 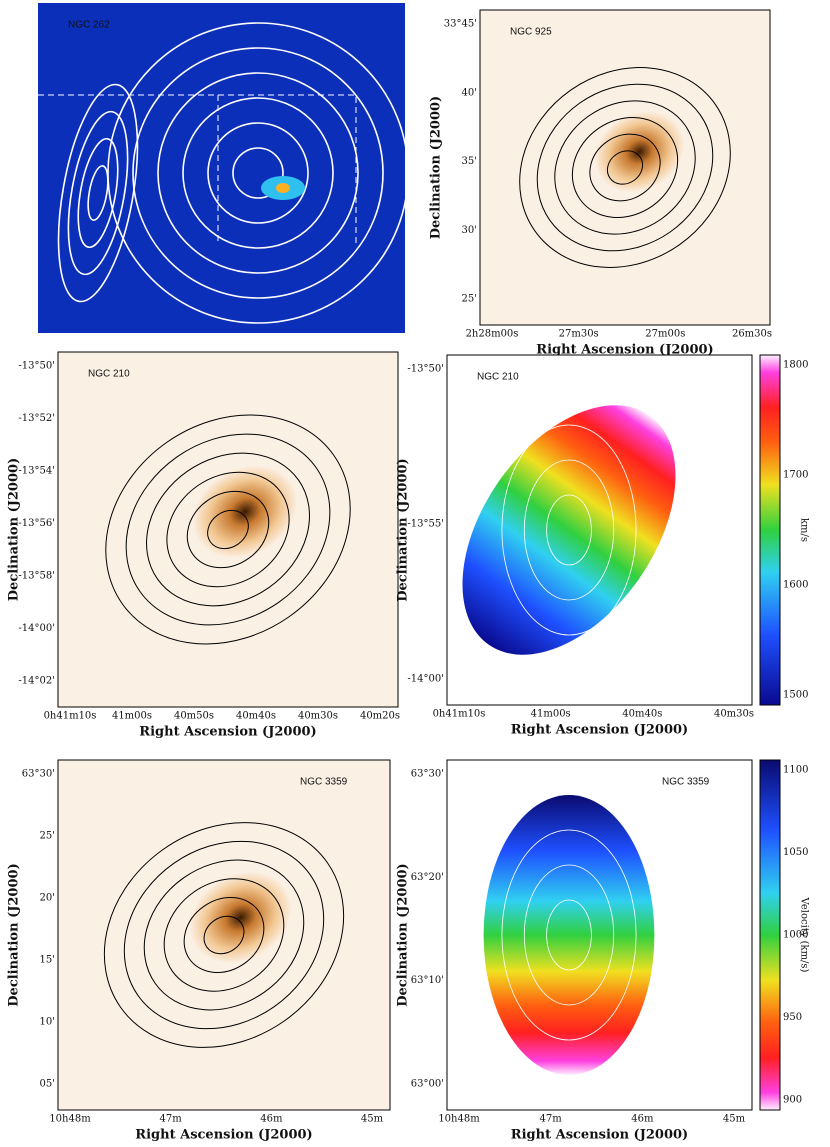 What do you see at coordinates (256, 716) in the screenshot?
I see `x-tick-label: 40m40s` at bounding box center [256, 716].